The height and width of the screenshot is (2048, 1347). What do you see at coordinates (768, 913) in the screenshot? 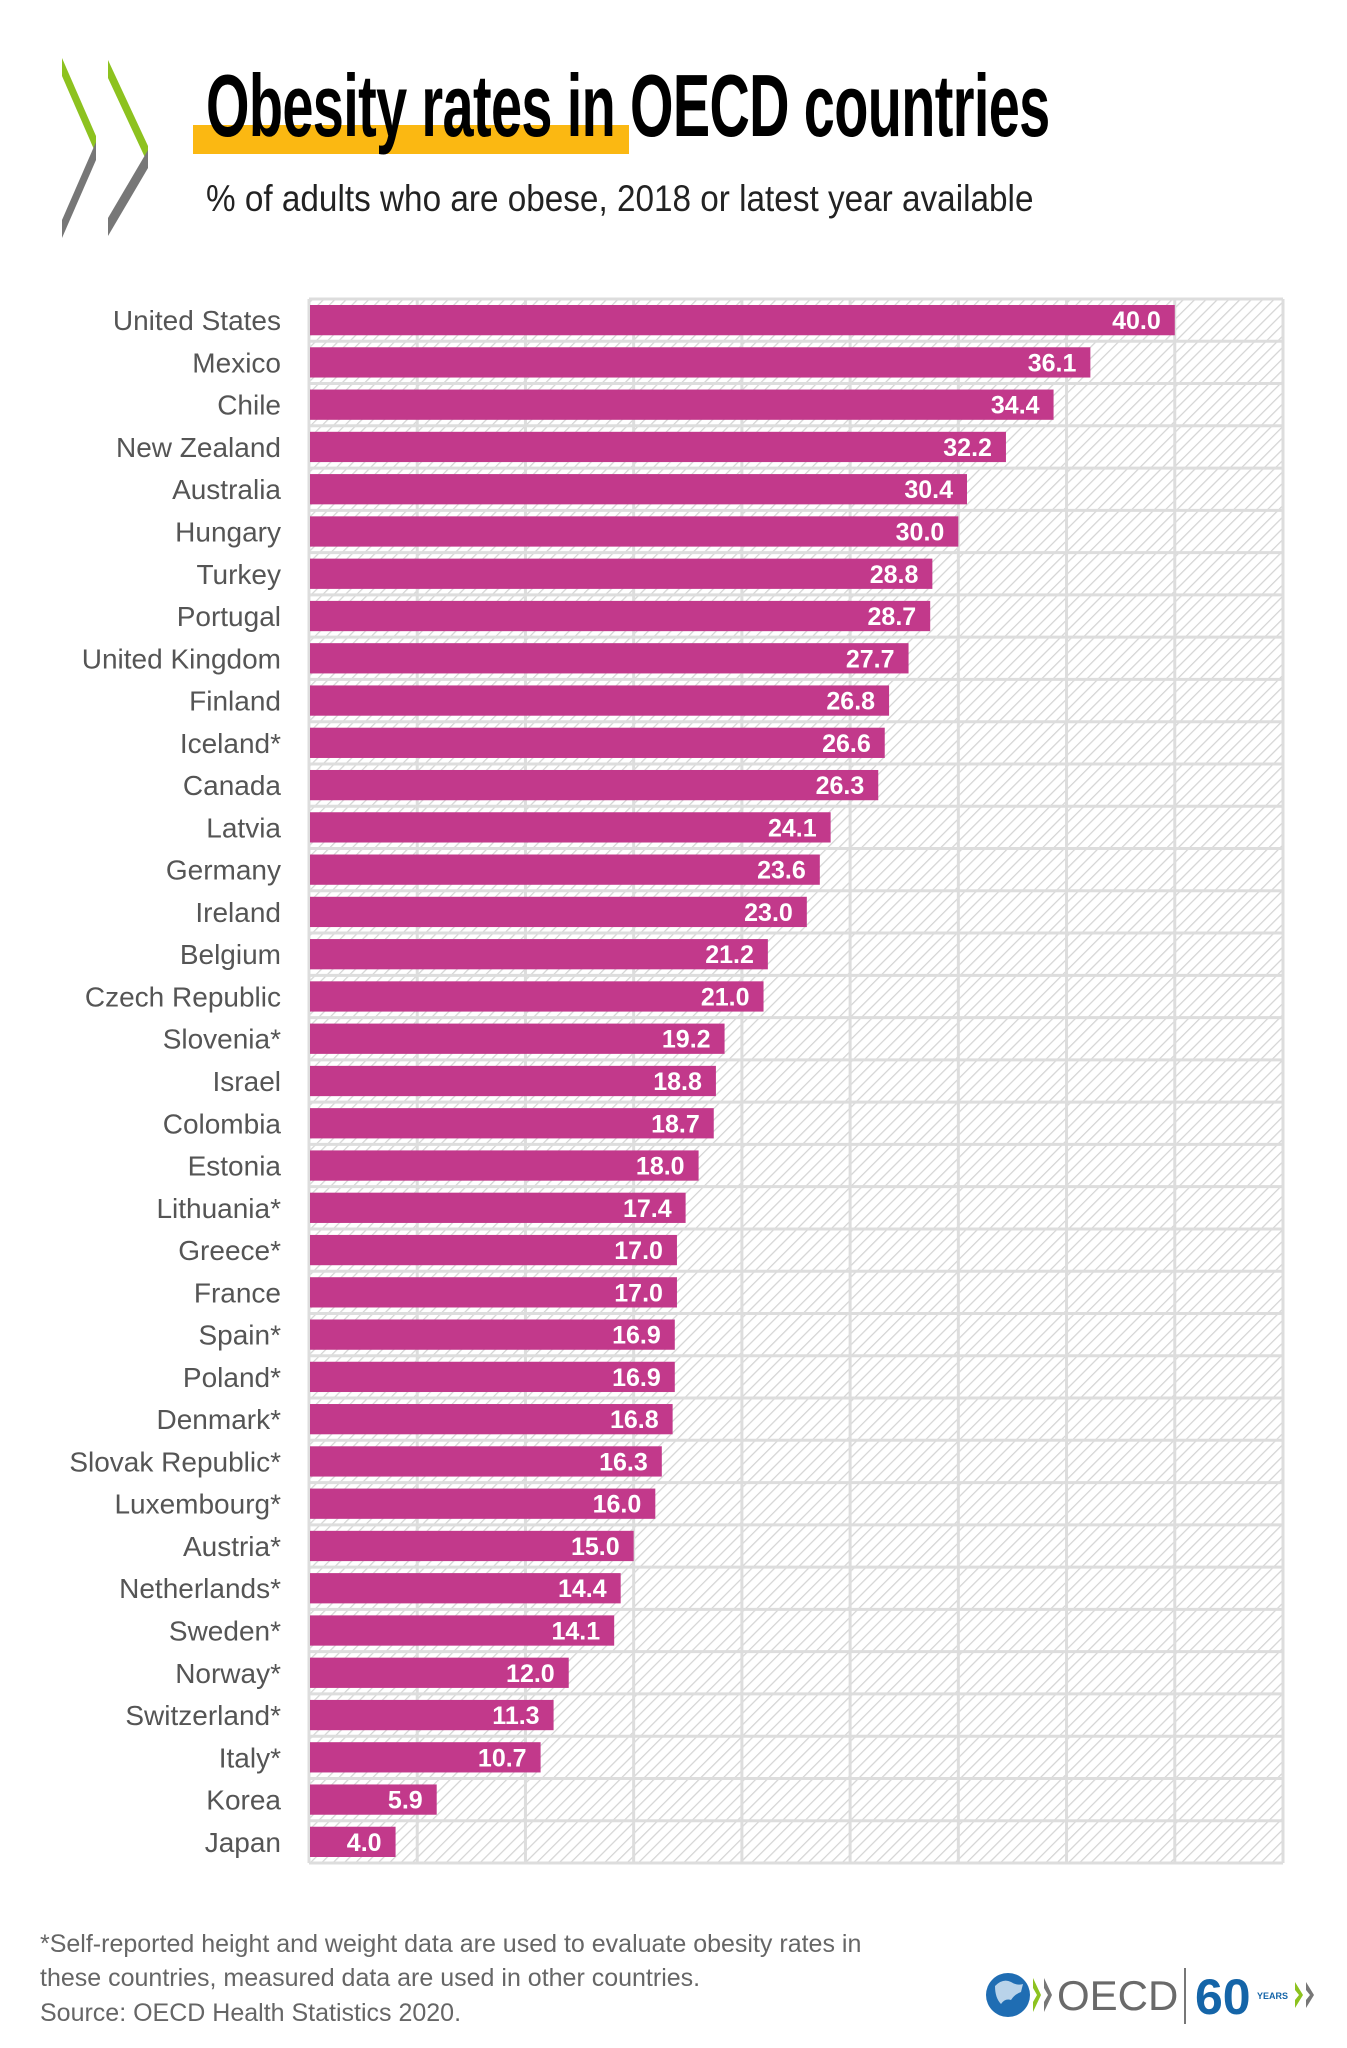
I see `data-label: 23.0` at bounding box center [768, 913].